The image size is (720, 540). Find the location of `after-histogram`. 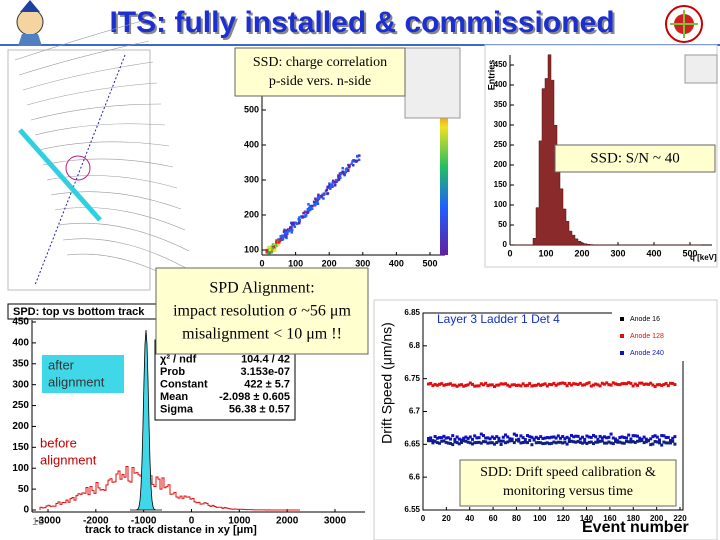

after-histogram is located at coordinates (146, 420).